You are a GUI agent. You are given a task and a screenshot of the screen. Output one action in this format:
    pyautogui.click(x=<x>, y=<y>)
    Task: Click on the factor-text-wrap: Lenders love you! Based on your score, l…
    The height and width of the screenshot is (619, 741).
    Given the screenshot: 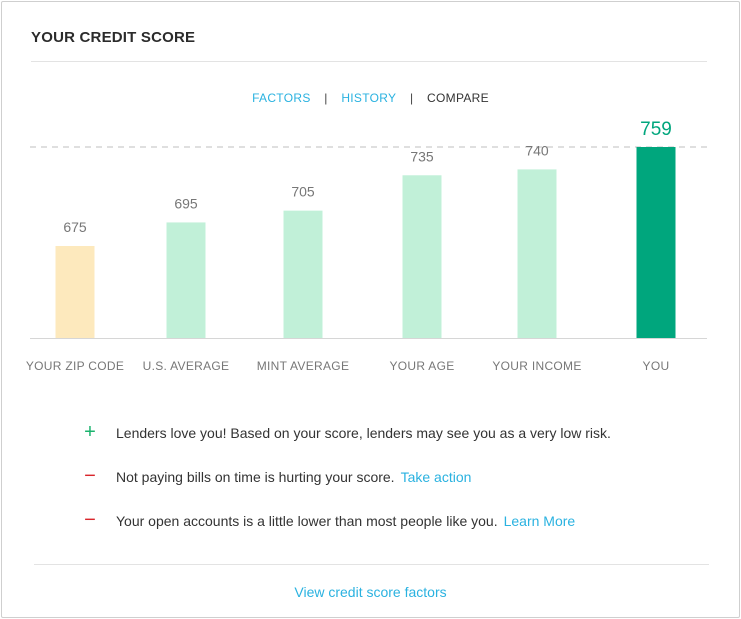 What is the action you would take?
    pyautogui.click(x=363, y=433)
    